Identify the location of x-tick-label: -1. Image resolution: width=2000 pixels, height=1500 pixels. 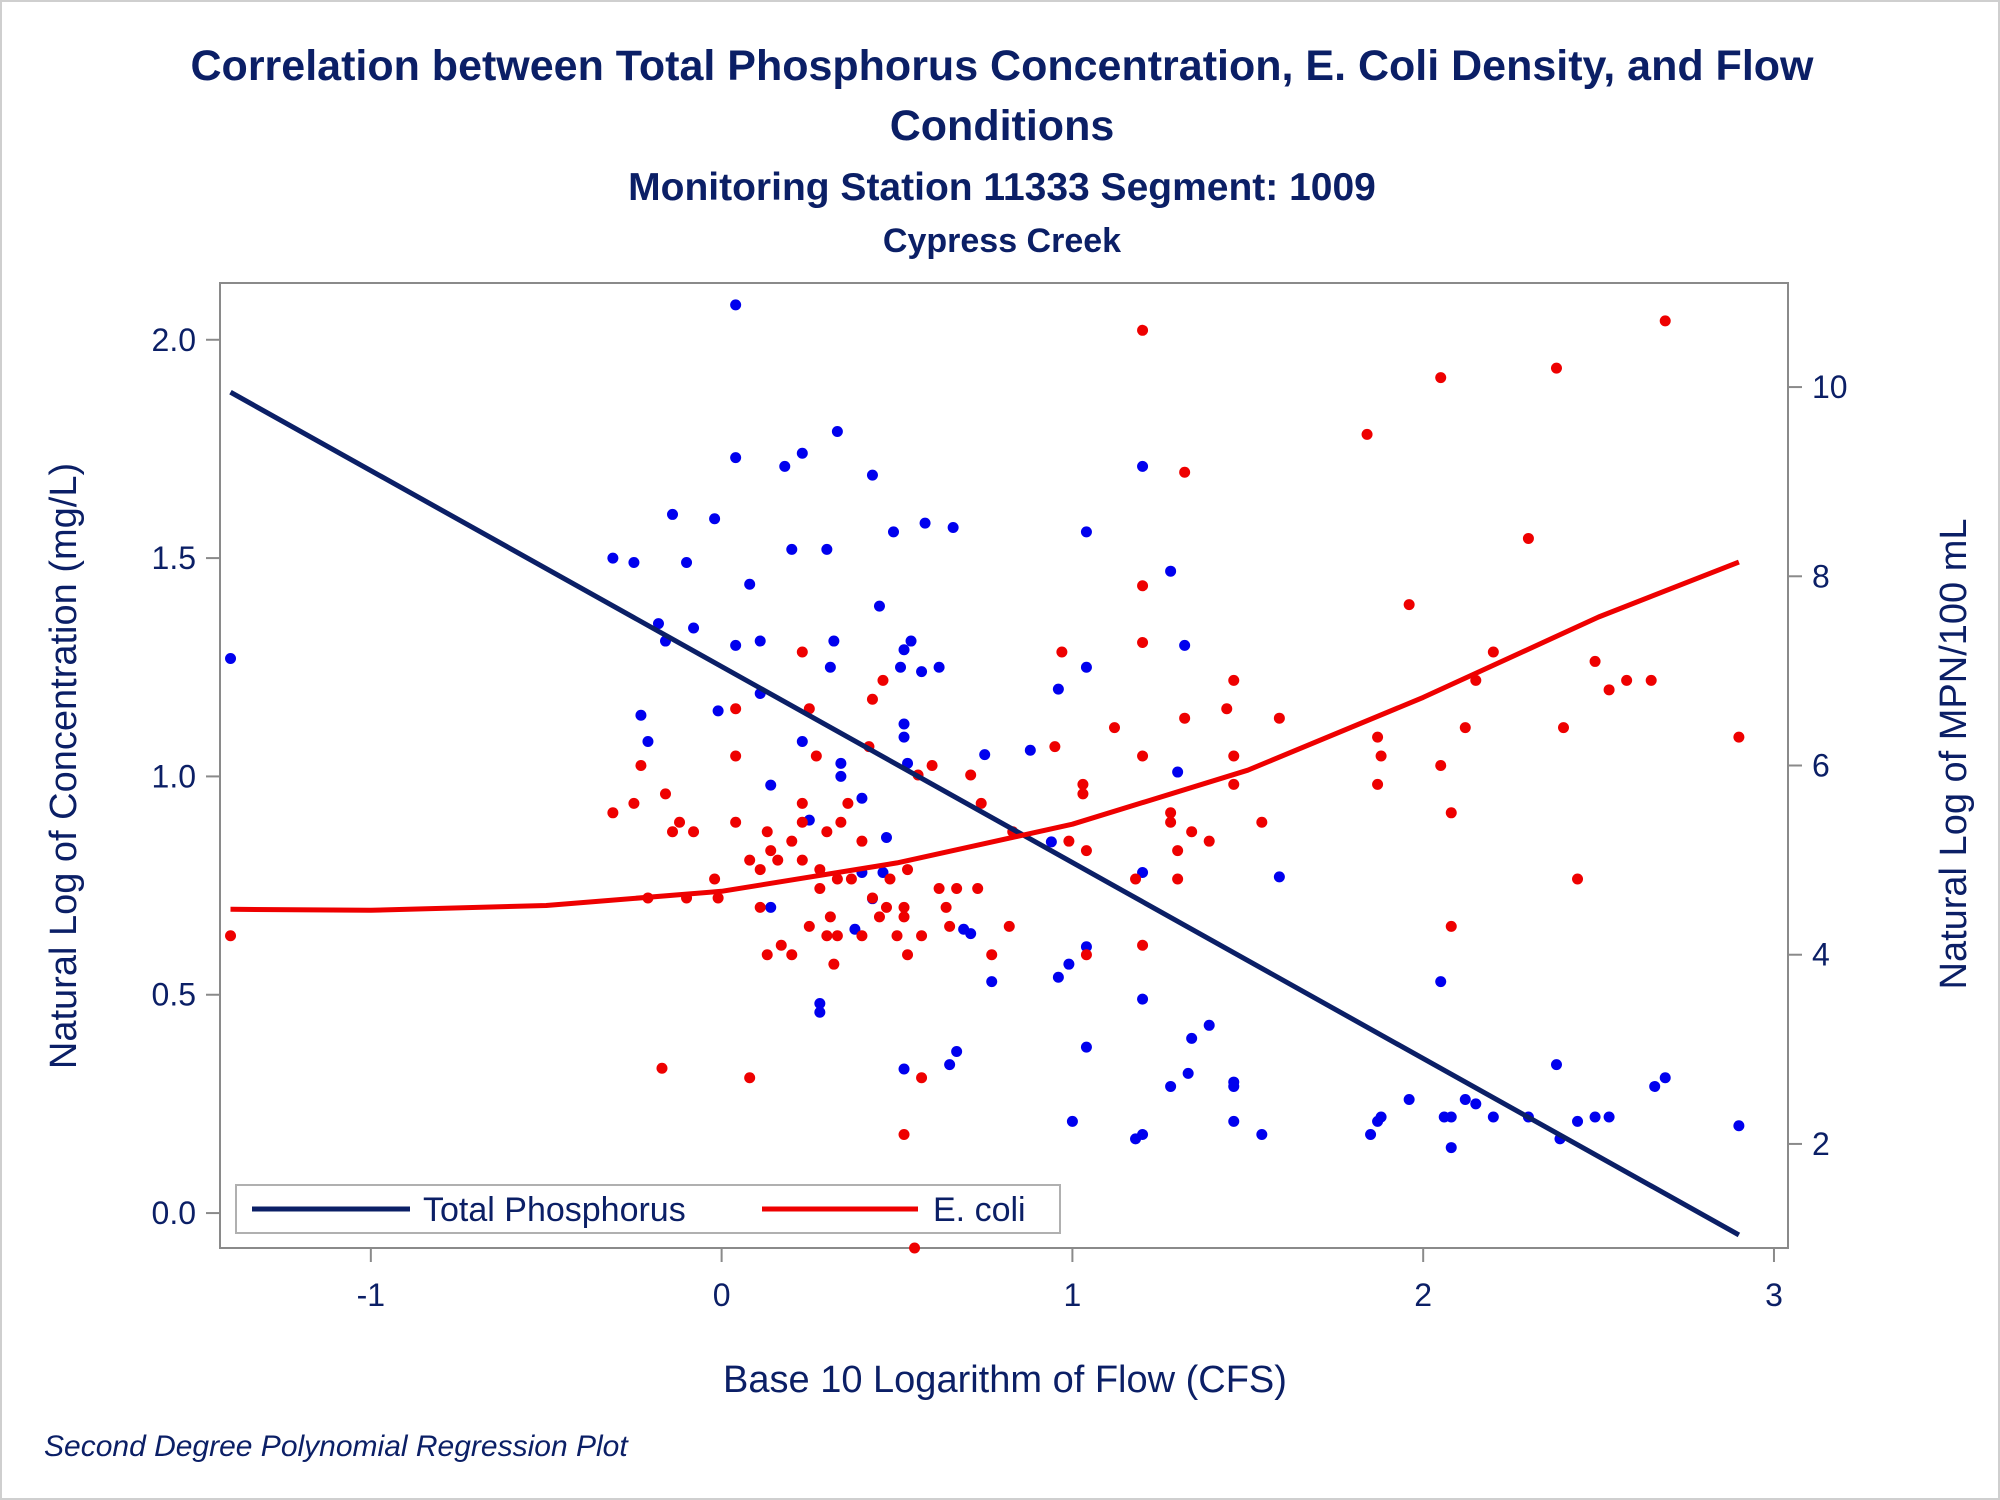
(371, 1295).